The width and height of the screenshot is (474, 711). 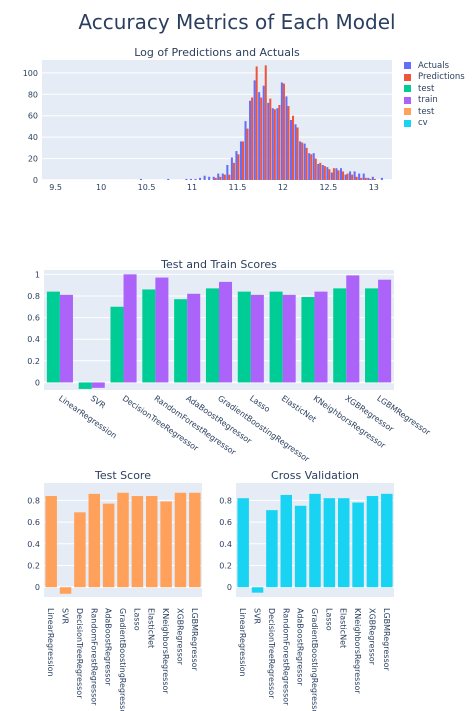 What do you see at coordinates (137, 542) in the screenshot?
I see `bar-test-Lasso` at bounding box center [137, 542].